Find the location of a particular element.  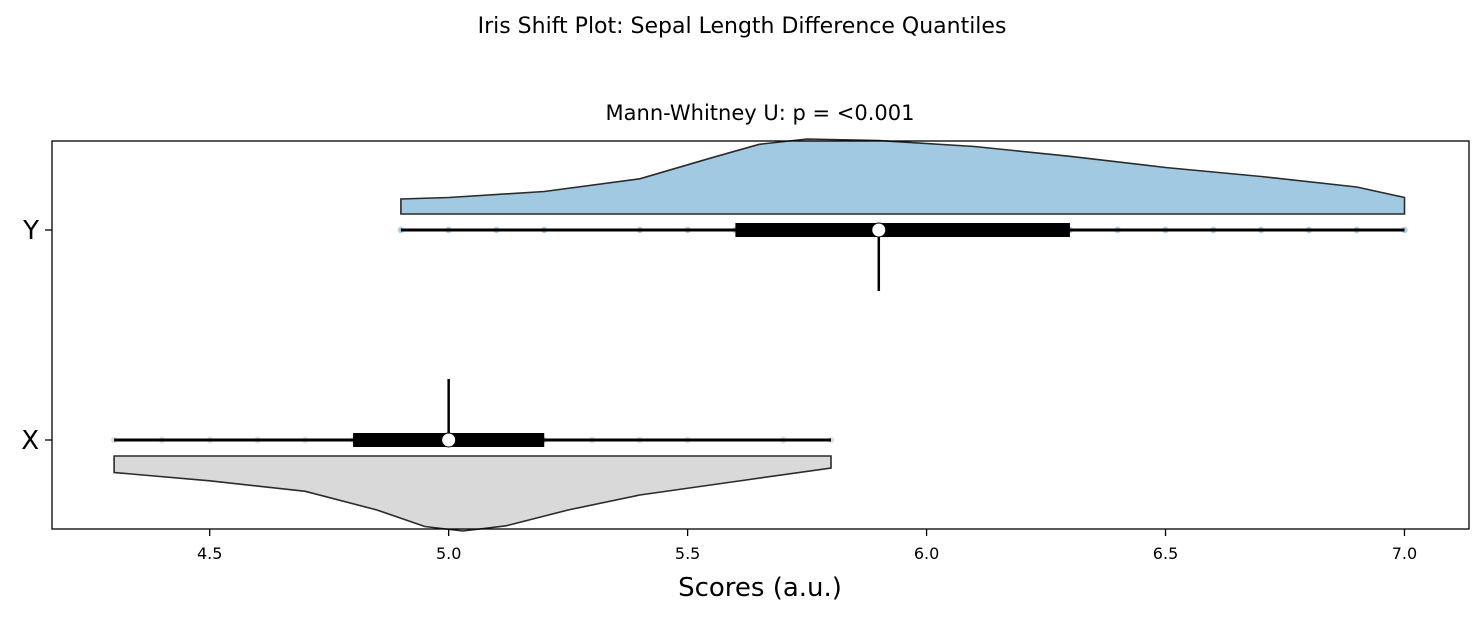

median-marker-x is located at coordinates (449, 440).